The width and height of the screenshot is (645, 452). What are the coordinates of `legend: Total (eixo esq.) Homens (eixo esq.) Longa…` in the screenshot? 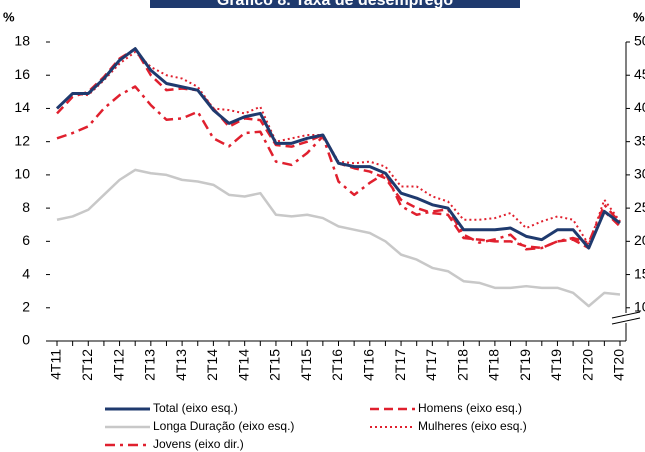 It's located at (316, 426).